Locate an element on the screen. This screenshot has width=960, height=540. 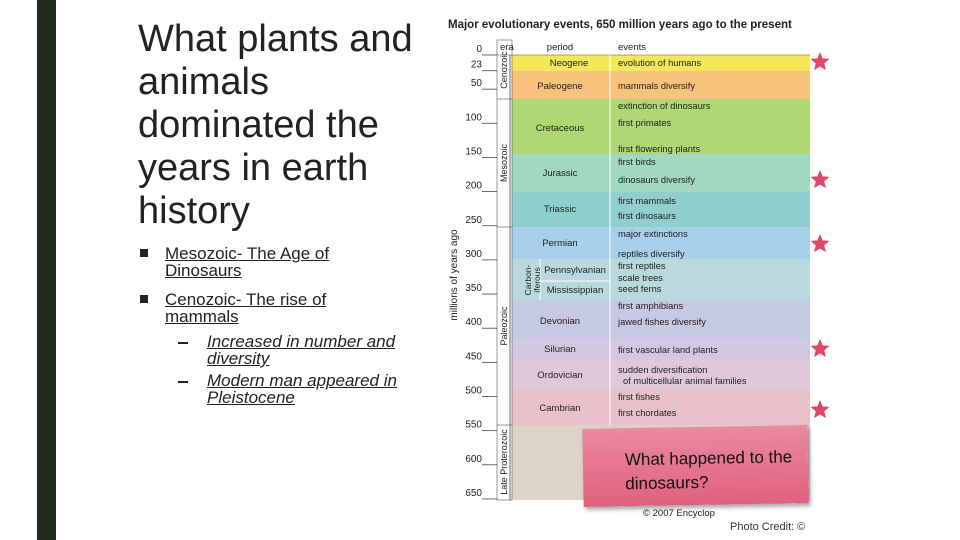
period-label: Permian is located at coordinates (559, 243).